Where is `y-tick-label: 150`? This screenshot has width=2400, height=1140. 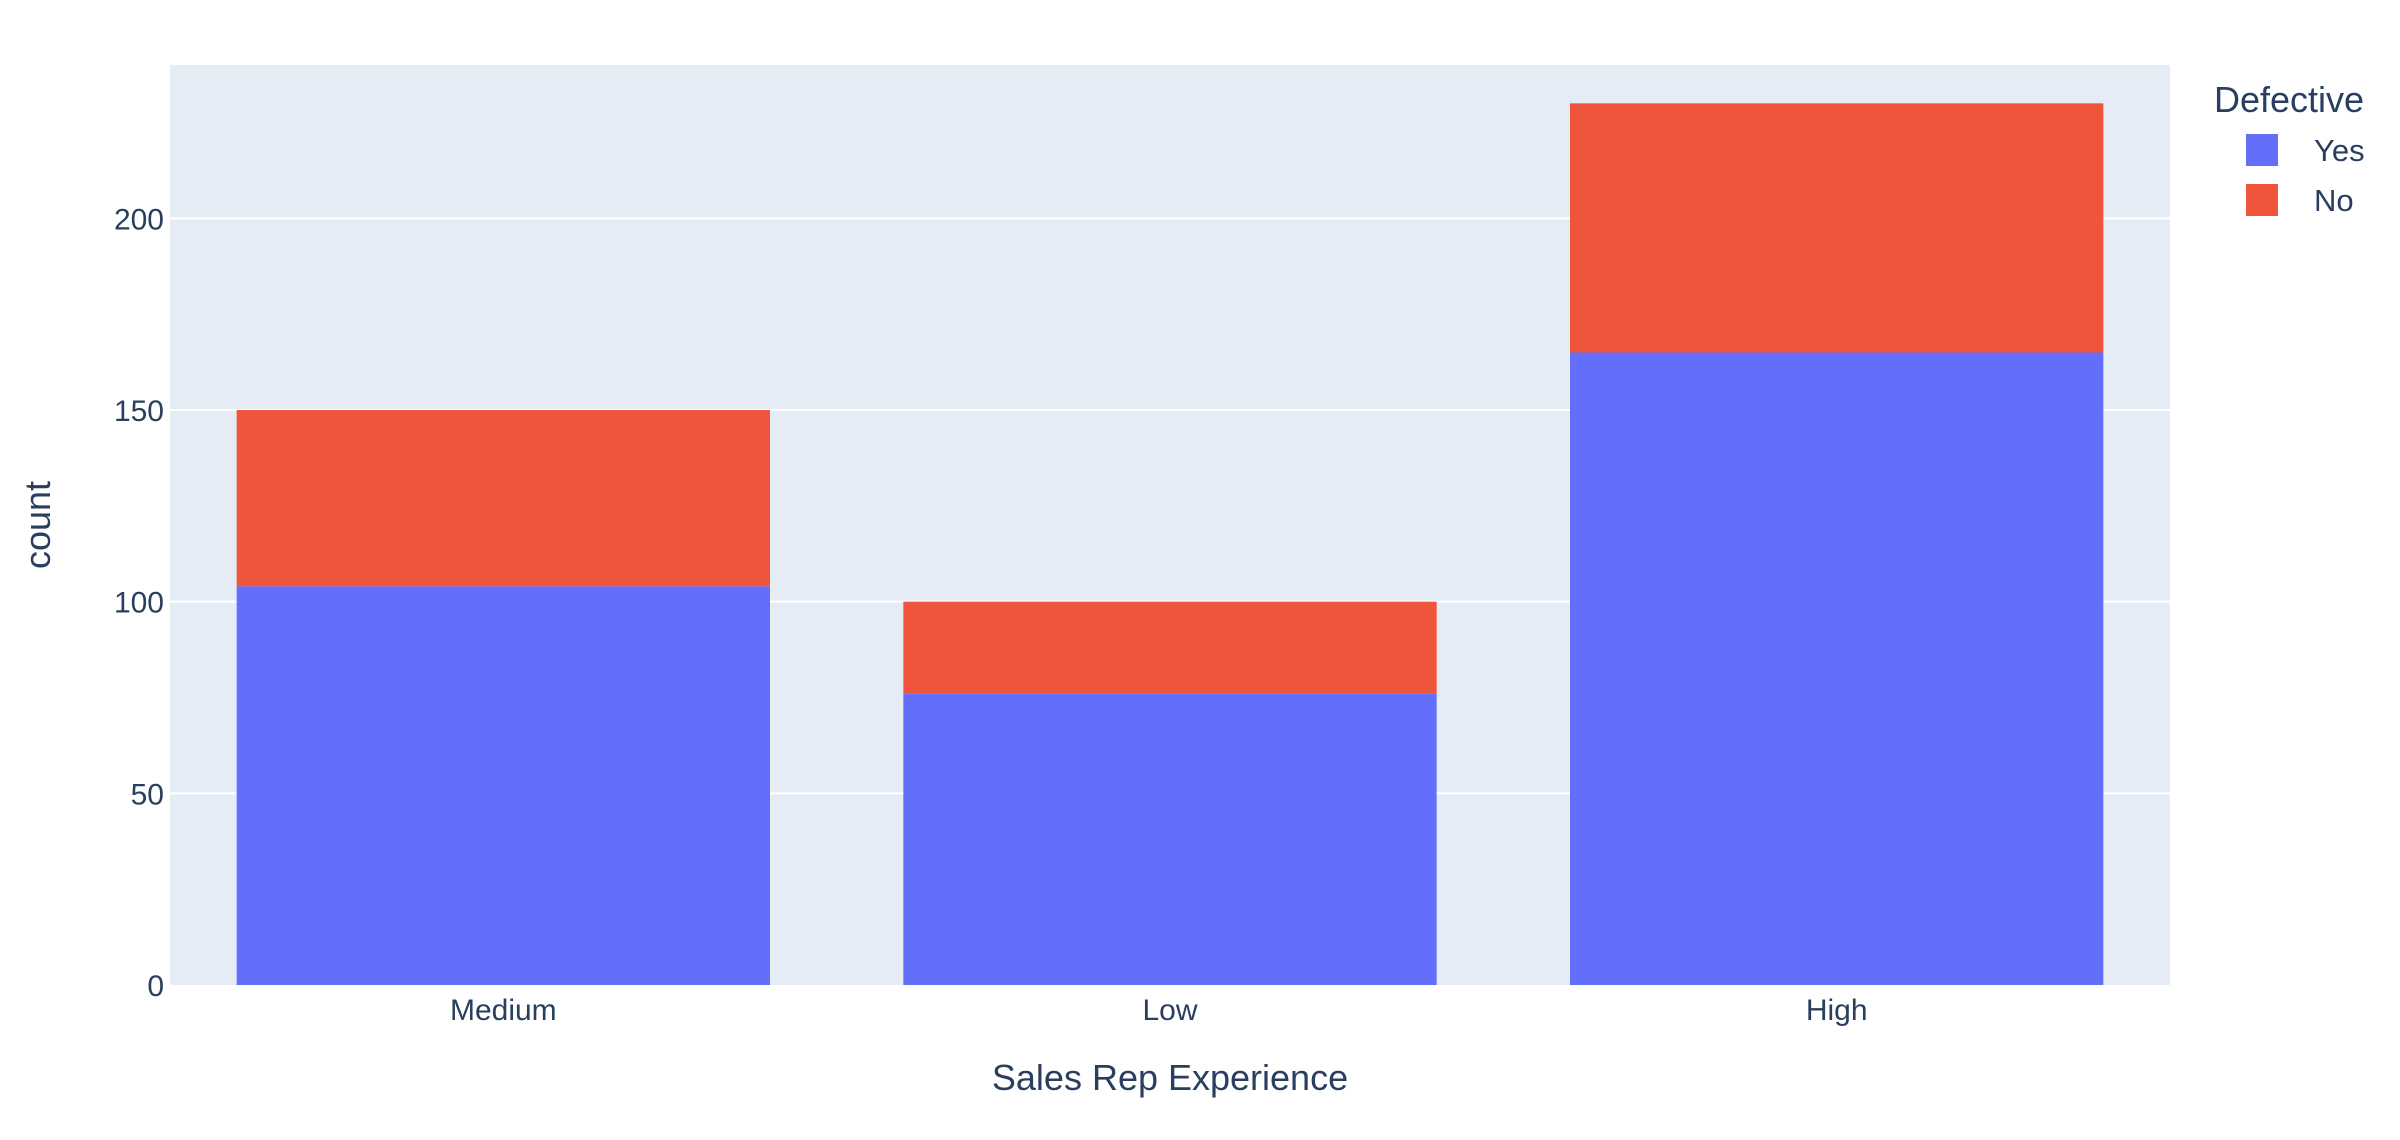
y-tick-label: 150 is located at coordinates (139, 411).